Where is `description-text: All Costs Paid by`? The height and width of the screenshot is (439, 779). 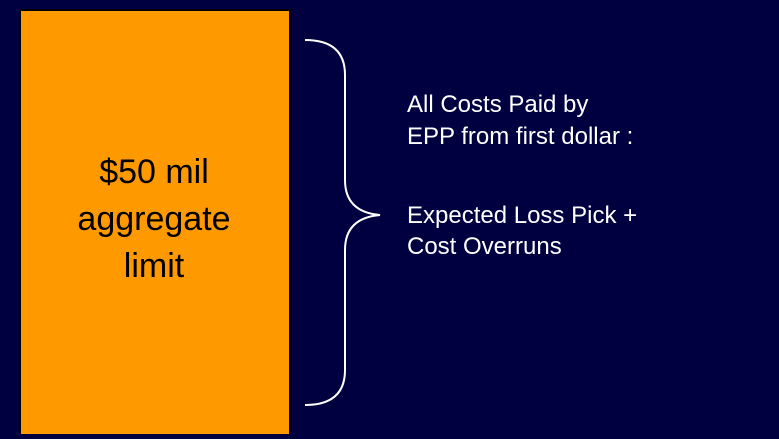 description-text: All Costs Paid by is located at coordinates (497, 104).